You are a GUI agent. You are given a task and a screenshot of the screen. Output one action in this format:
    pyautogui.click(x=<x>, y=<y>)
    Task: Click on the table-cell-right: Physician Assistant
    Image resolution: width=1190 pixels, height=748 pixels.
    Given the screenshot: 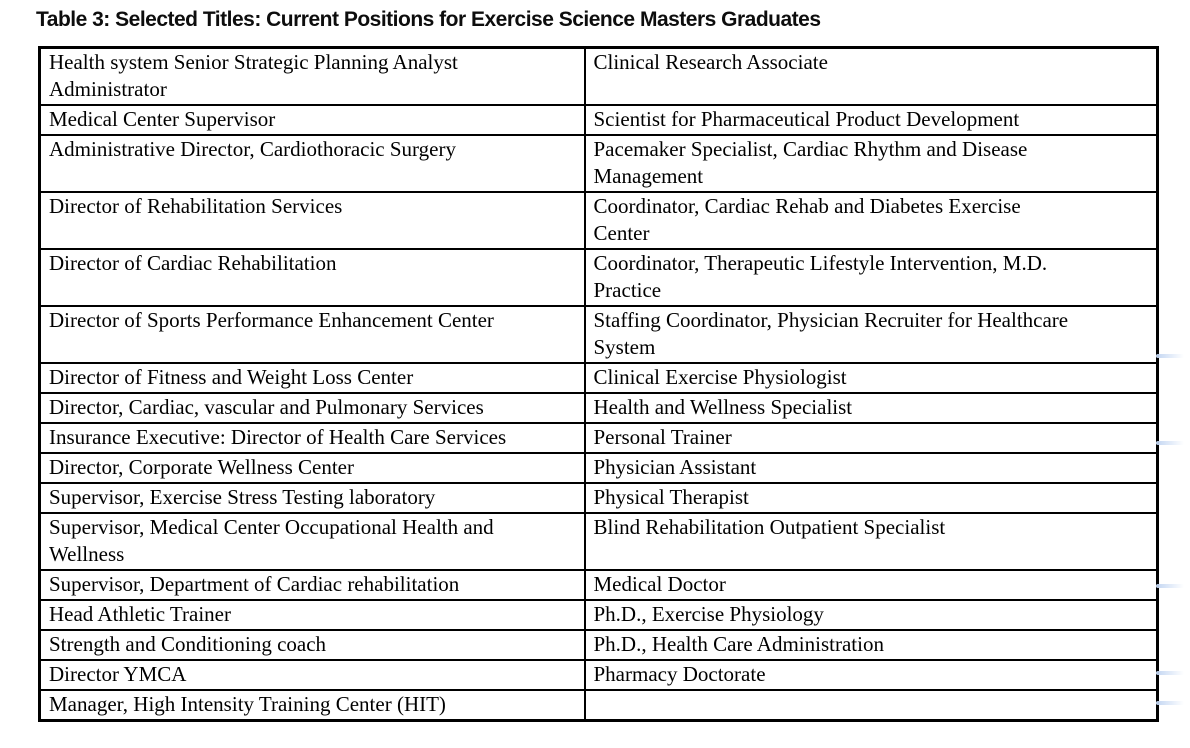 What is the action you would take?
    pyautogui.click(x=871, y=468)
    